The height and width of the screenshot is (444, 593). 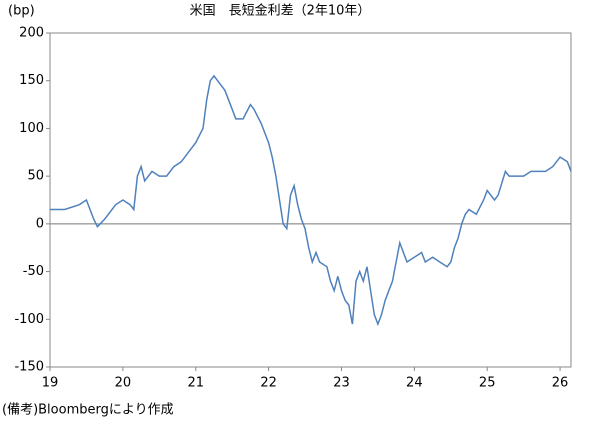 I want to click on x-tick-label: 19, so click(x=50, y=383).